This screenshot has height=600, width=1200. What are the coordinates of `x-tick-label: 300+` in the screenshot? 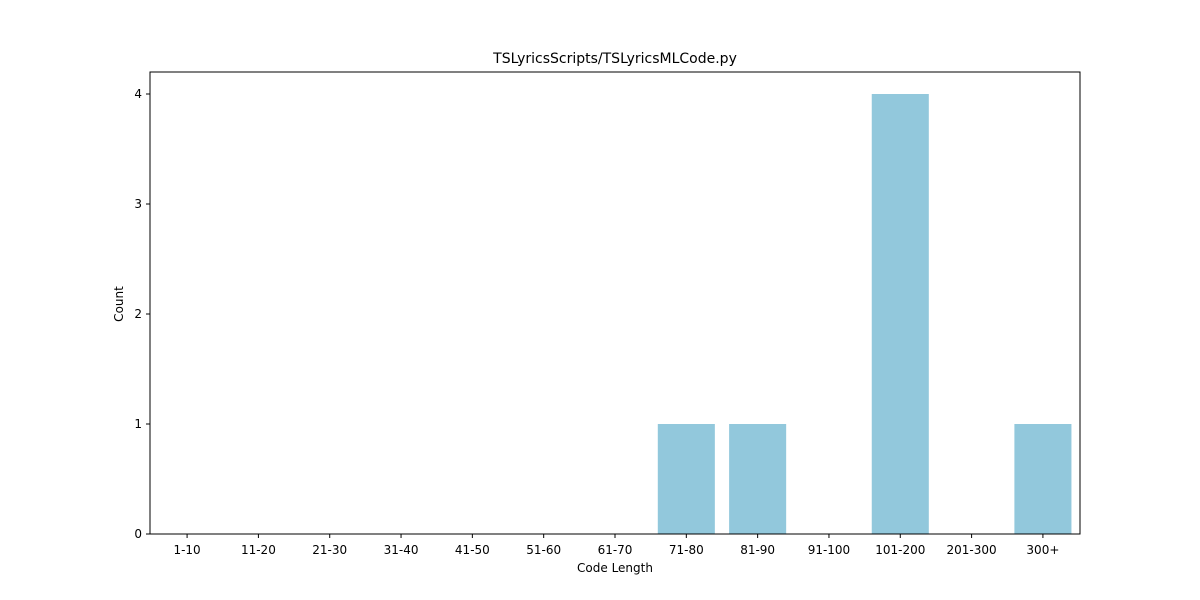 It's located at (1042, 550).